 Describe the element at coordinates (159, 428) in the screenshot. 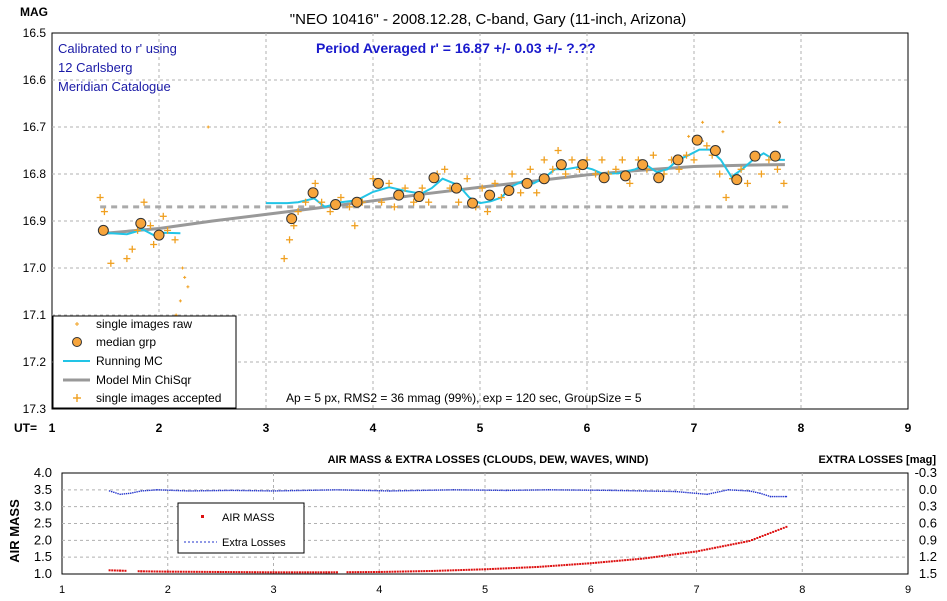

I see `main-x-tick-label: 2` at that location.